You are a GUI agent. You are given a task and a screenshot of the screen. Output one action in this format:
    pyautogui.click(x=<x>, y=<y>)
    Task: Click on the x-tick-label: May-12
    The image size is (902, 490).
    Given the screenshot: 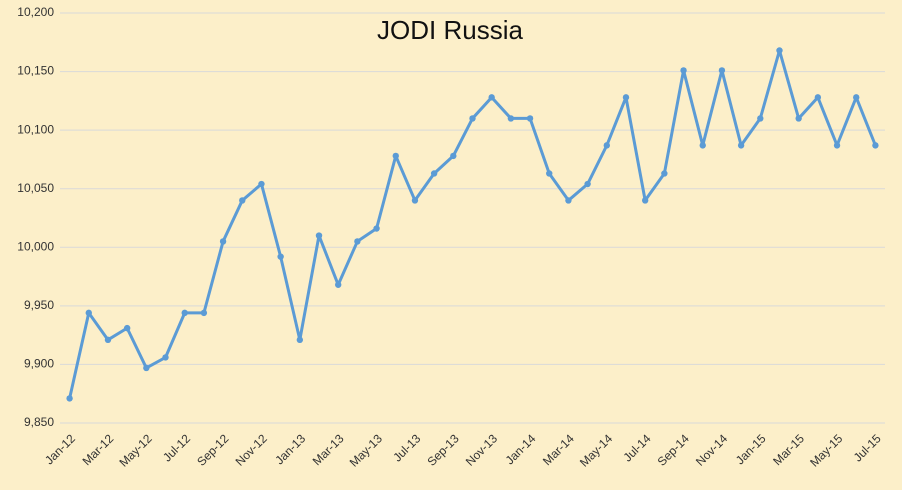 What is the action you would take?
    pyautogui.click(x=136, y=450)
    